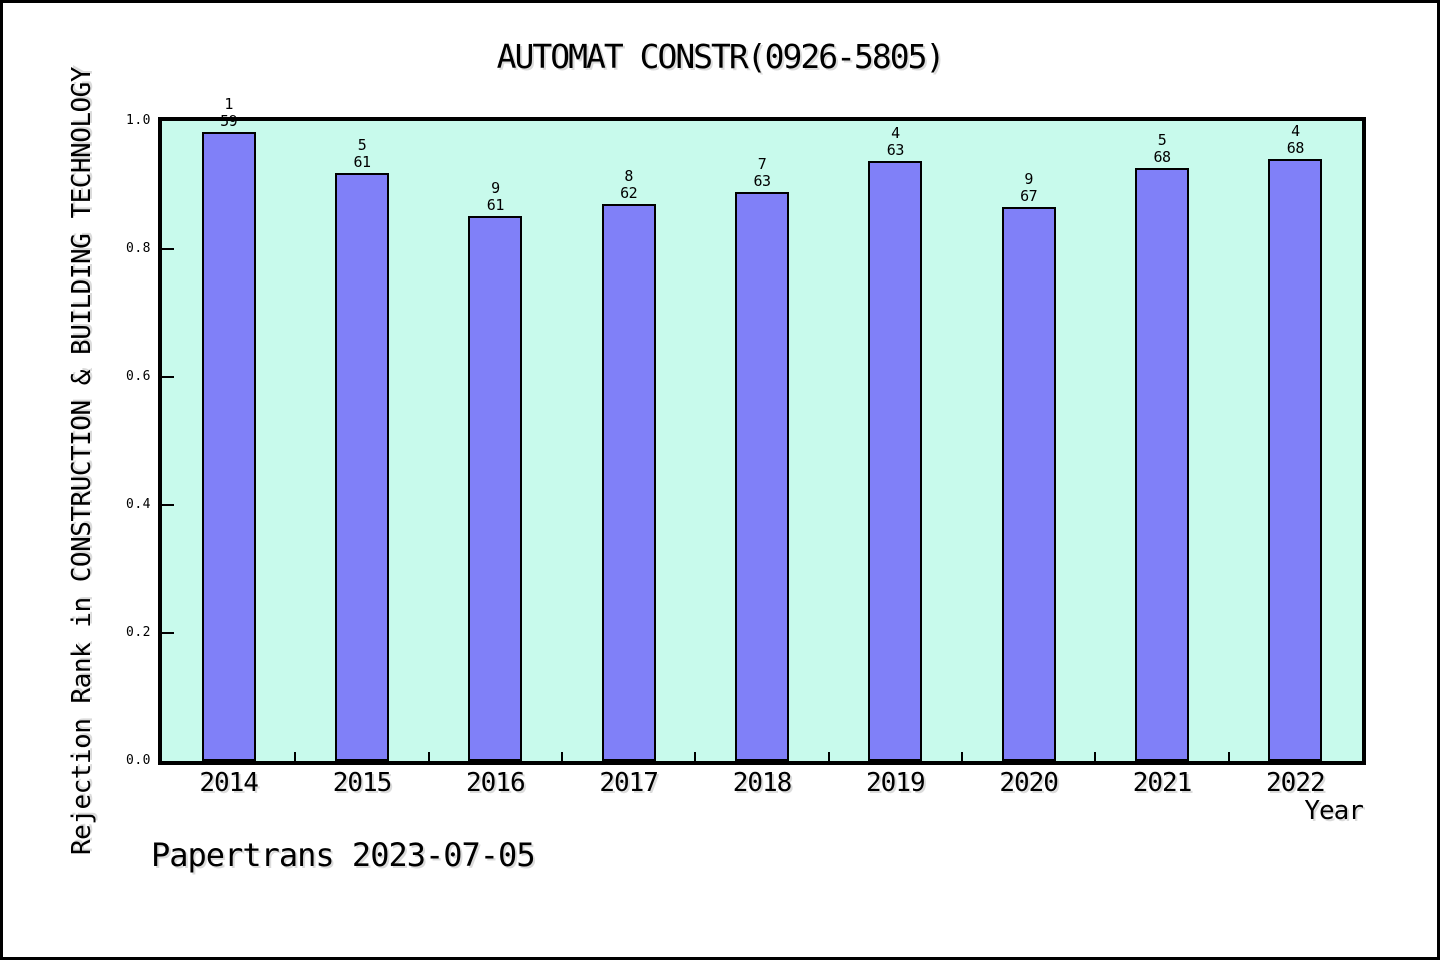 This screenshot has width=1440, height=960. What do you see at coordinates (138, 760) in the screenshot?
I see `y-tick-label: 0.0` at bounding box center [138, 760].